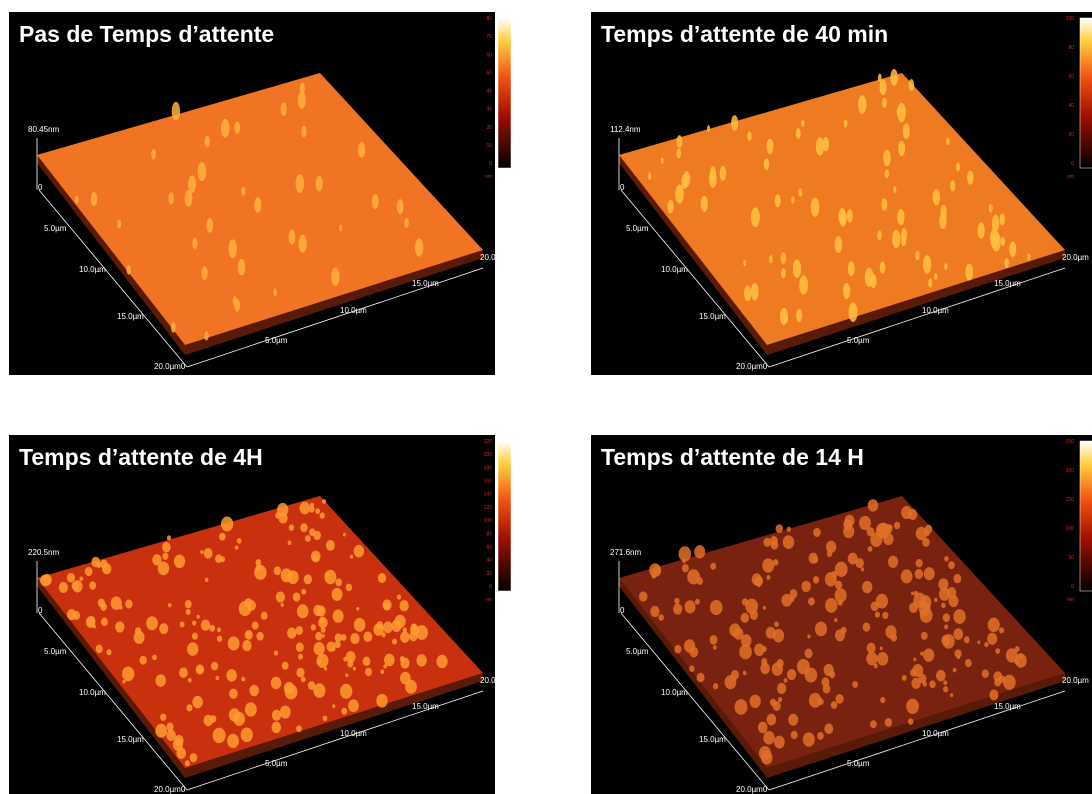 The width and height of the screenshot is (1092, 794). What do you see at coordinates (752, 789) in the screenshot?
I see `axis-label: 20.0µm0` at bounding box center [752, 789].